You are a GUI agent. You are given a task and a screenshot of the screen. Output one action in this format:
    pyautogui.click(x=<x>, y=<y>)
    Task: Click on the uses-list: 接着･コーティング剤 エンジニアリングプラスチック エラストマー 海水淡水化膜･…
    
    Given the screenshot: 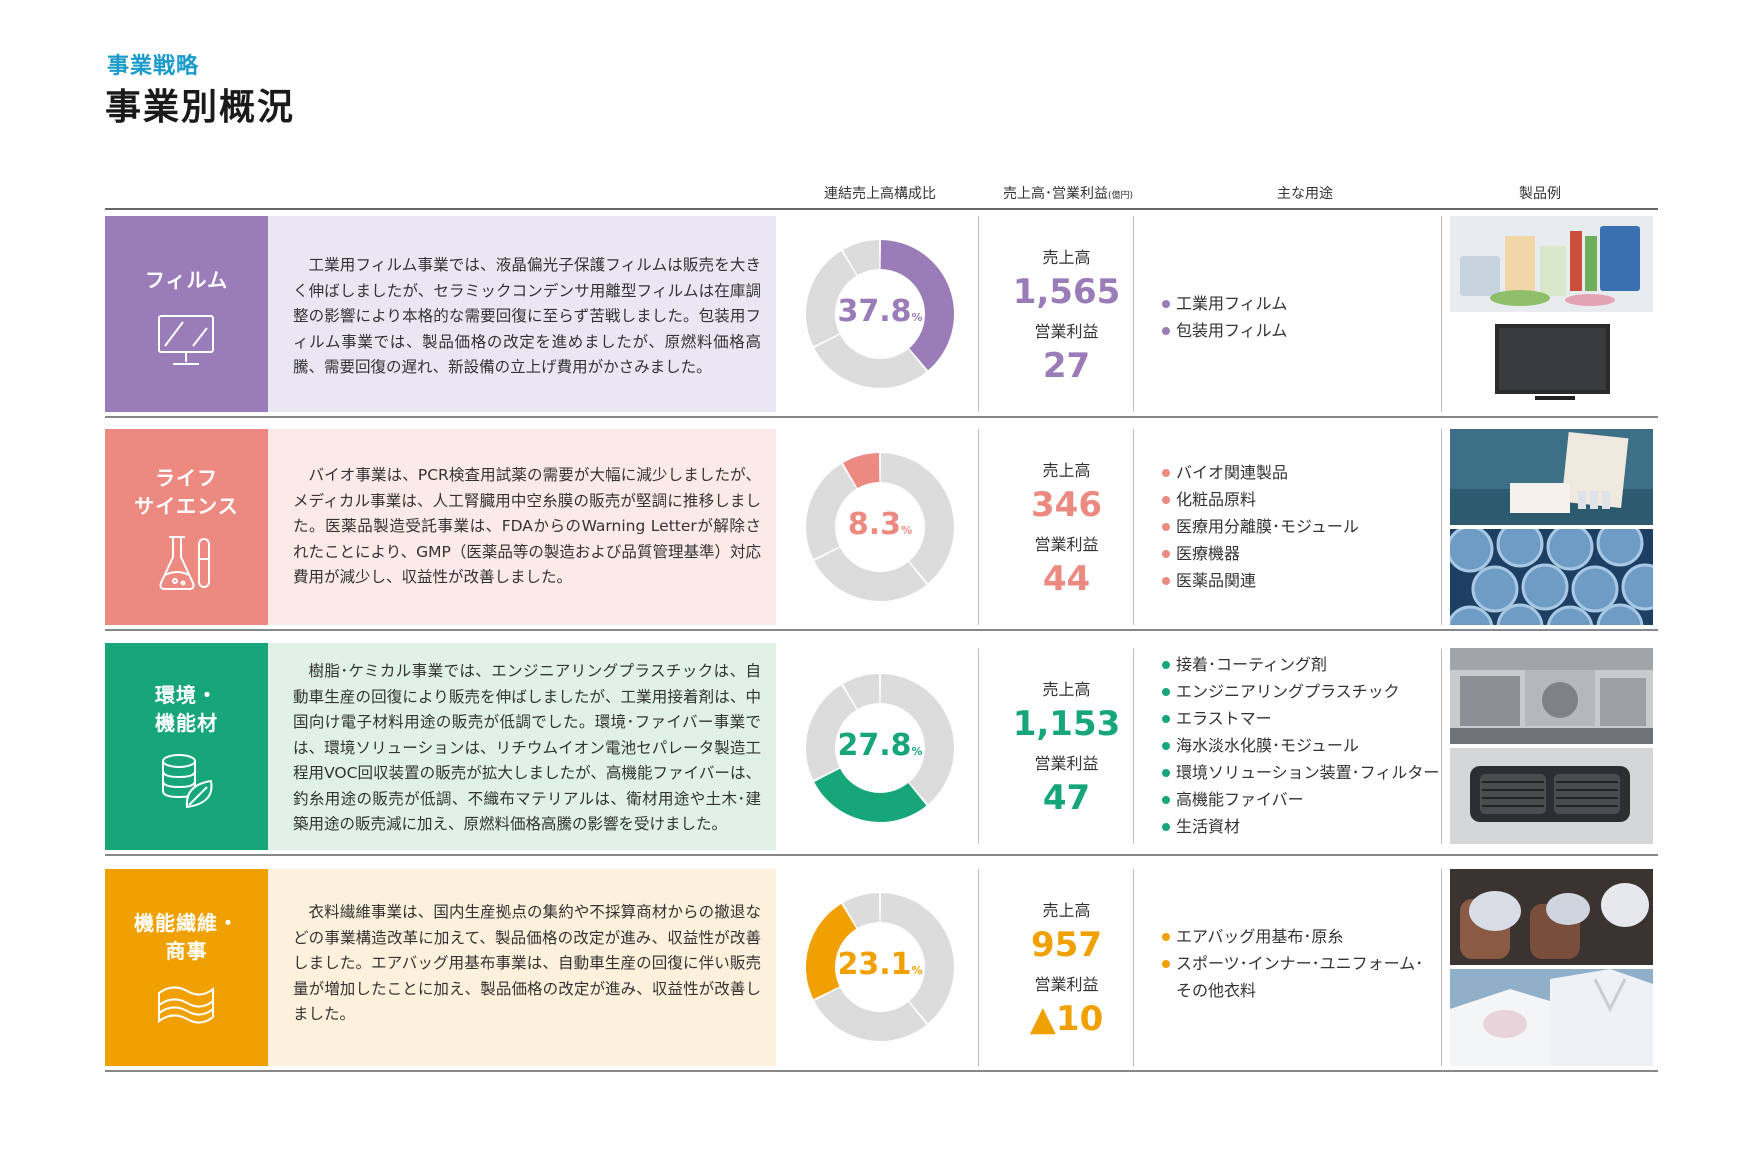 What is the action you would take?
    pyautogui.click(x=1299, y=745)
    